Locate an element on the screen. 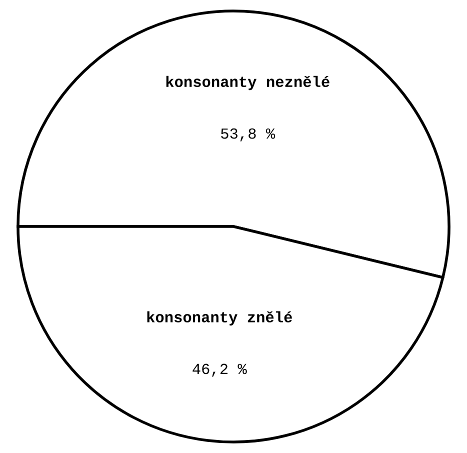 The height and width of the screenshot is (453, 467). data-label: 53,8 % is located at coordinates (248, 135).